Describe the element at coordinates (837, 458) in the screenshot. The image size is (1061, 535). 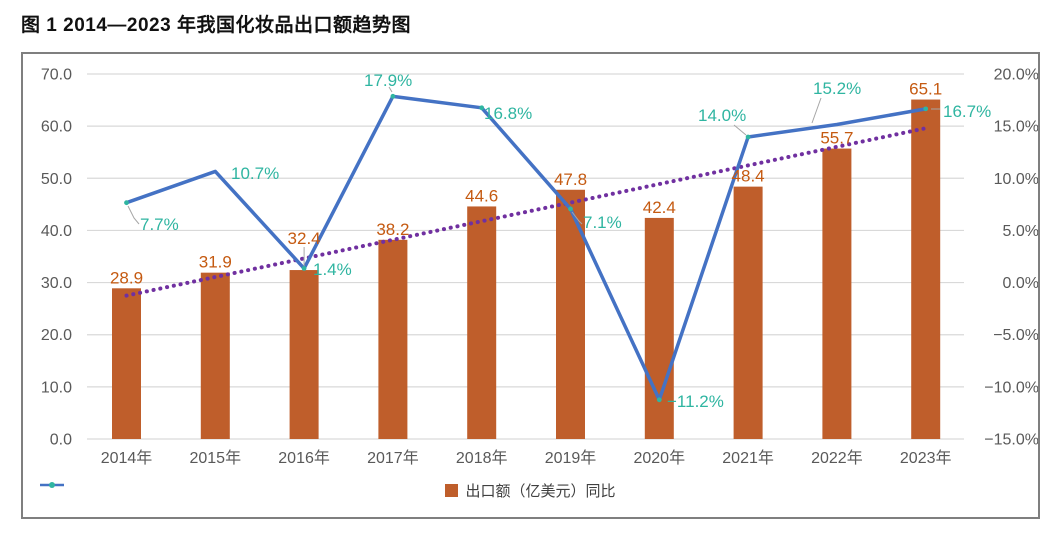
I see `x-axis-label: 2022年` at that location.